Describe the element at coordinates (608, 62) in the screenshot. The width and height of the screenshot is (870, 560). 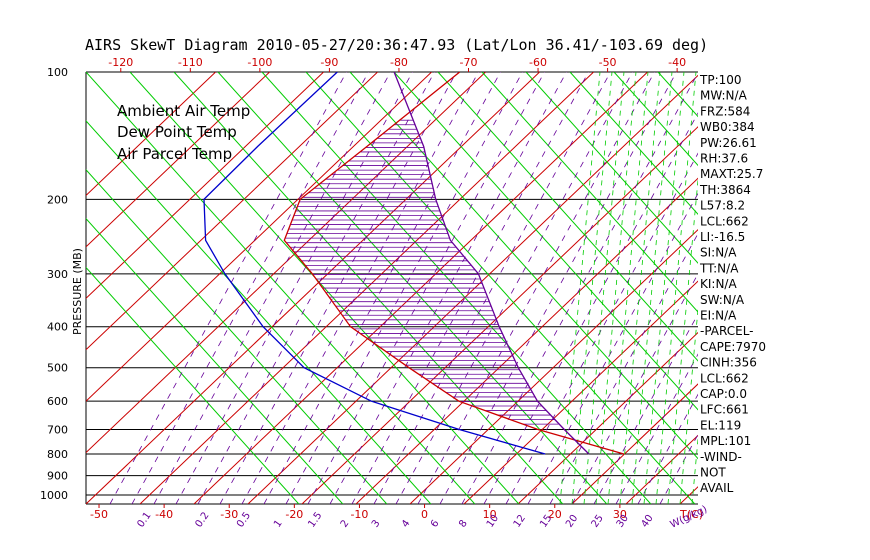
I see `top-tick-label: -50` at that location.